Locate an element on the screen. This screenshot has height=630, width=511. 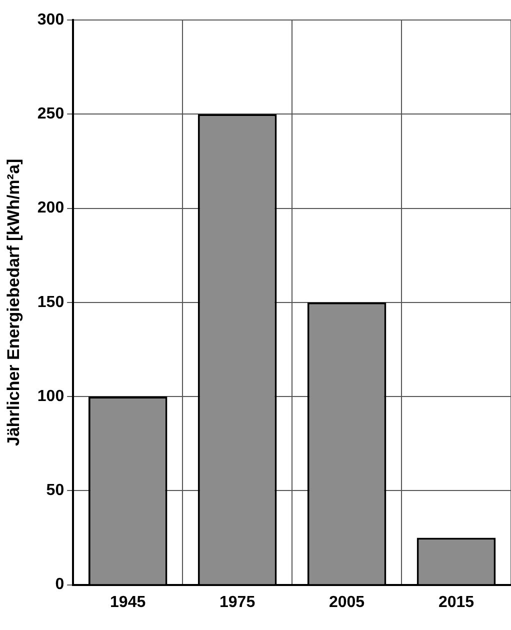
x-tick-label: 1975 is located at coordinates (238, 602).